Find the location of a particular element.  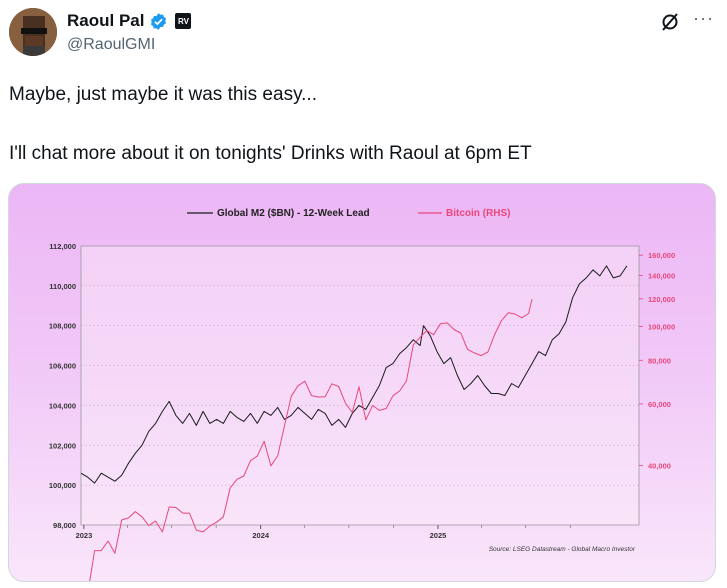

y-right-tick-label: 80,000 is located at coordinates (659, 360).